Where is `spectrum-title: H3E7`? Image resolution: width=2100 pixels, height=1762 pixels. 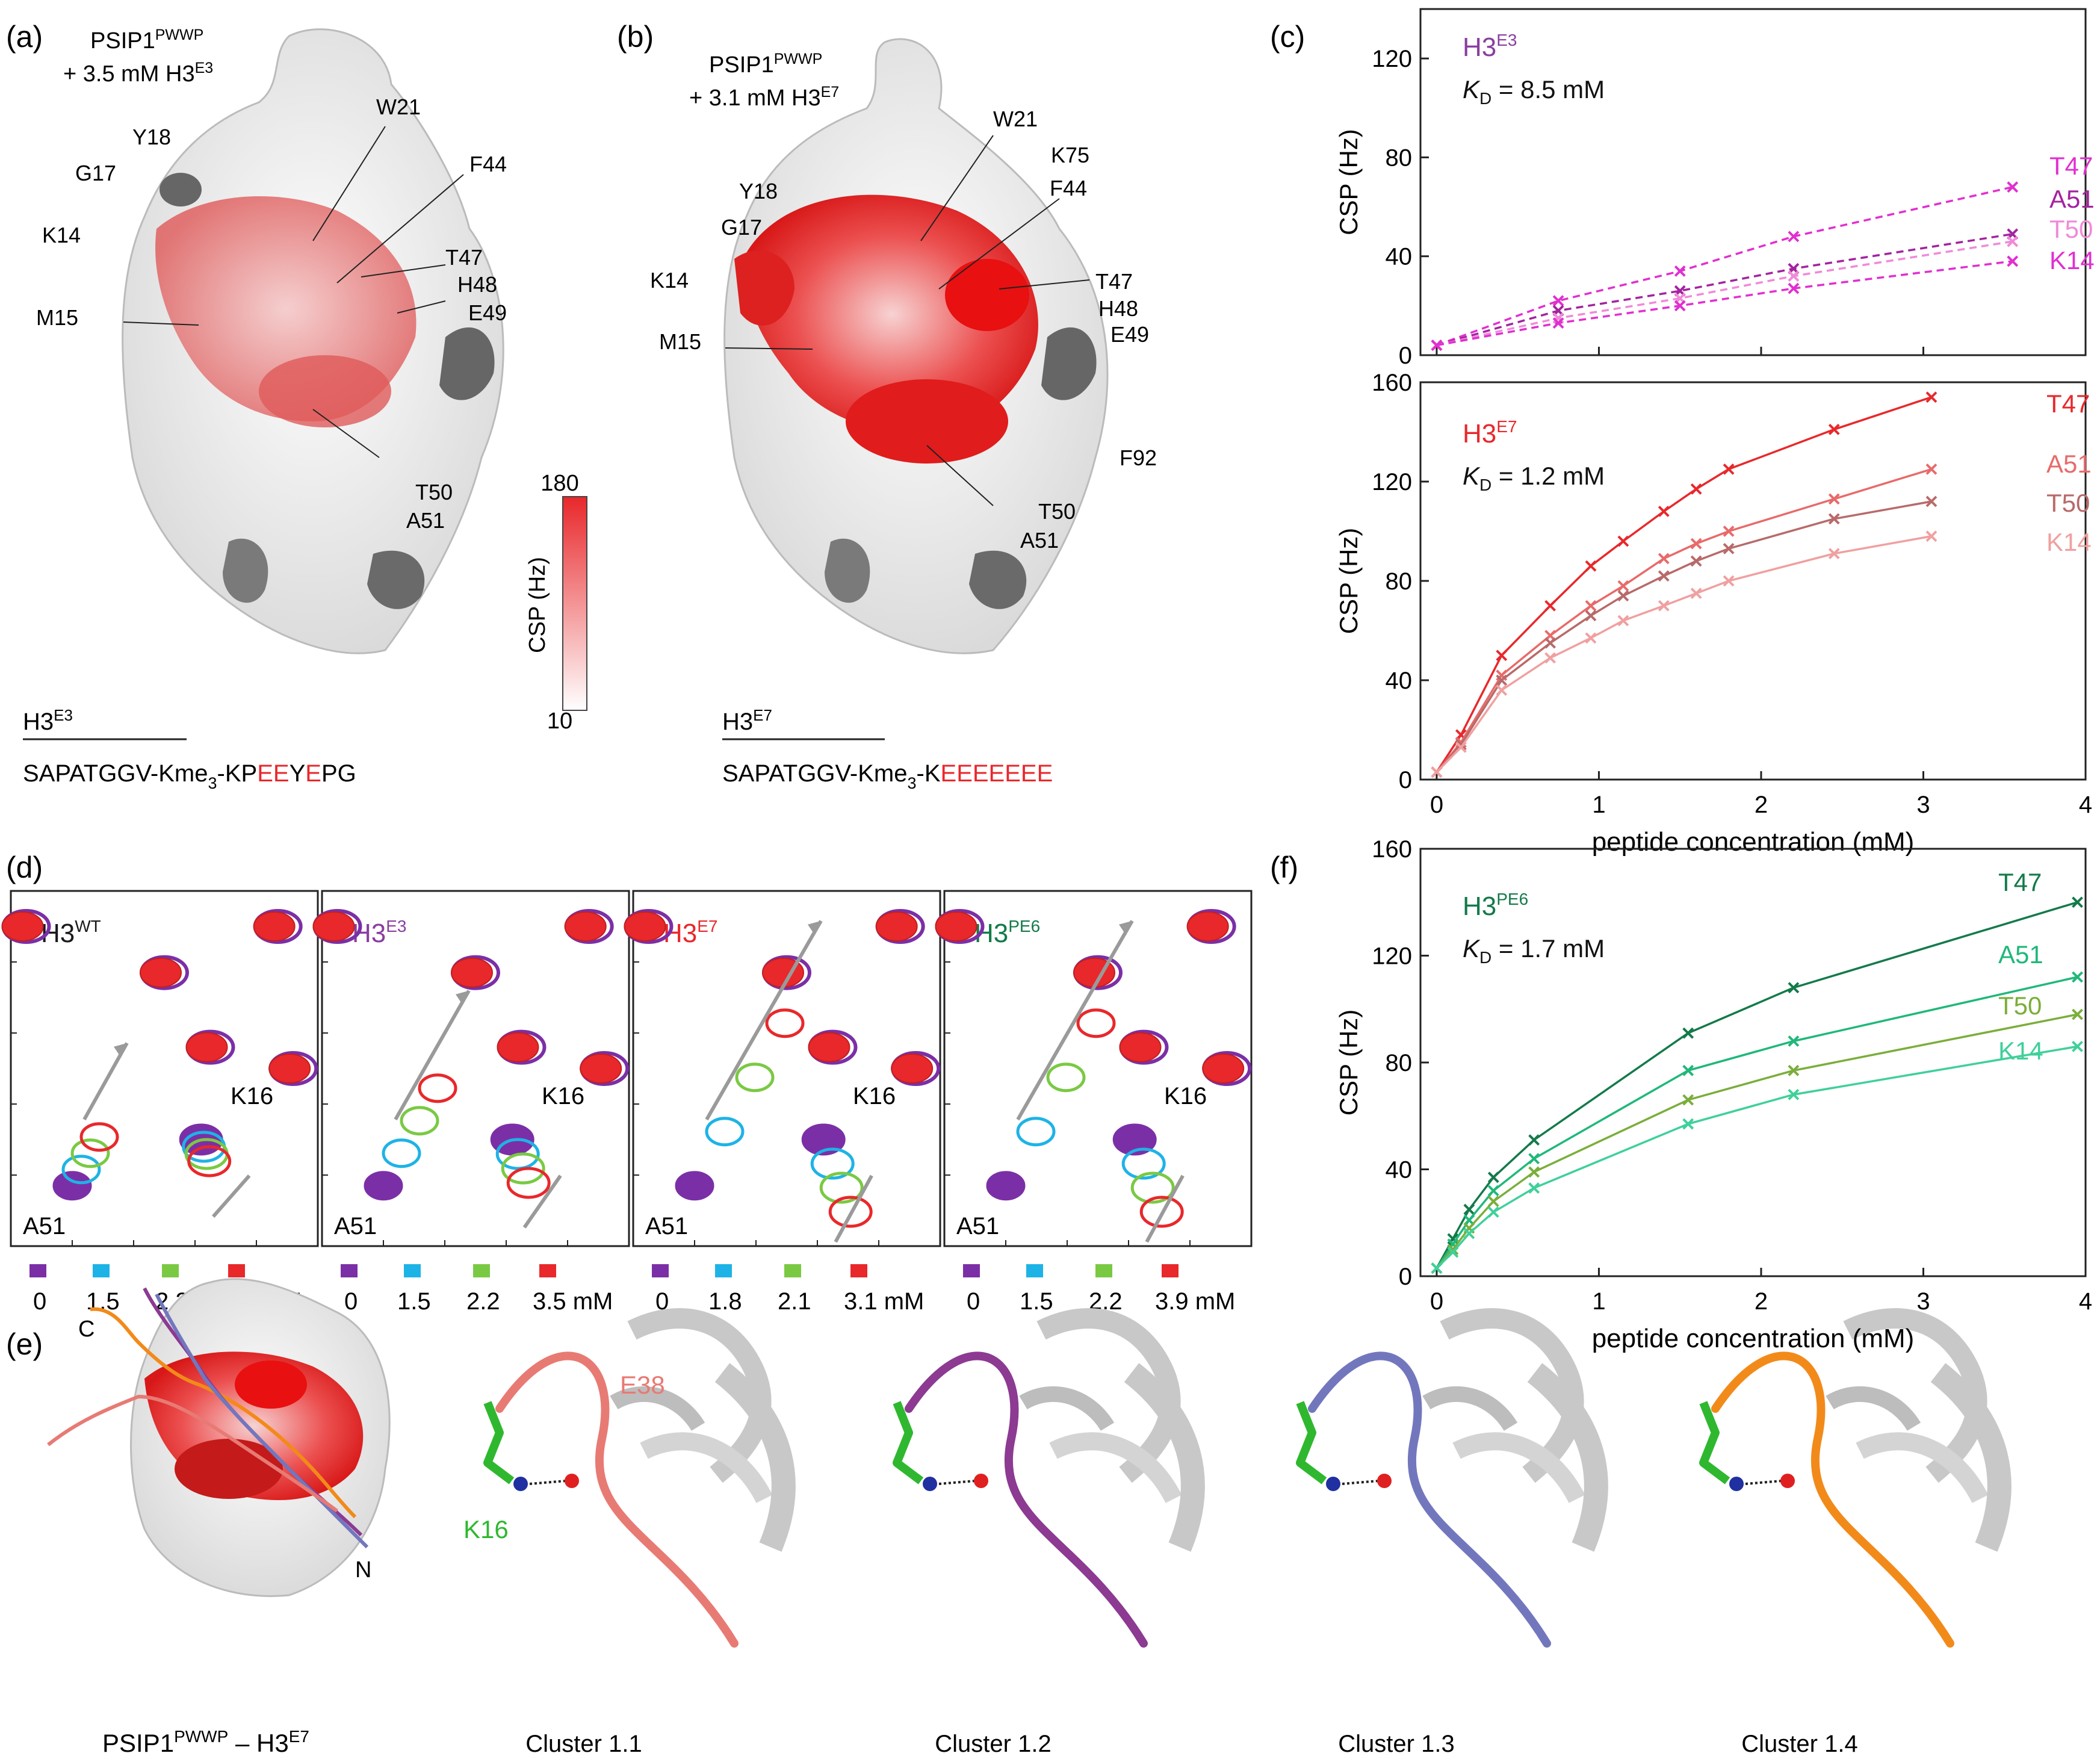 spectrum-title: H3E7 is located at coordinates (690, 932).